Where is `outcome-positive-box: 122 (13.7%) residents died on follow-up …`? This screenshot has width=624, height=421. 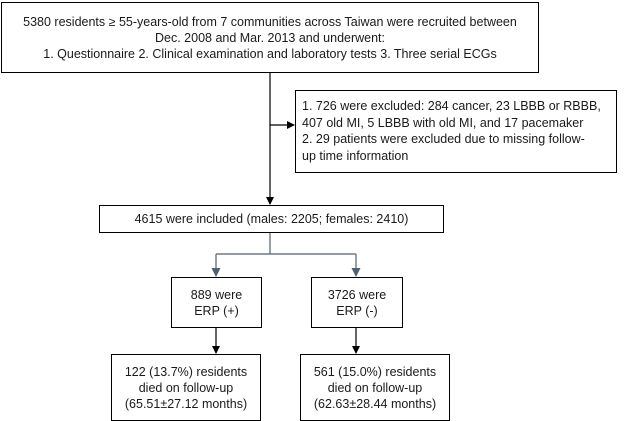
outcome-positive-box: 122 (13.7%) residents died on follow-up … is located at coordinates (186, 387).